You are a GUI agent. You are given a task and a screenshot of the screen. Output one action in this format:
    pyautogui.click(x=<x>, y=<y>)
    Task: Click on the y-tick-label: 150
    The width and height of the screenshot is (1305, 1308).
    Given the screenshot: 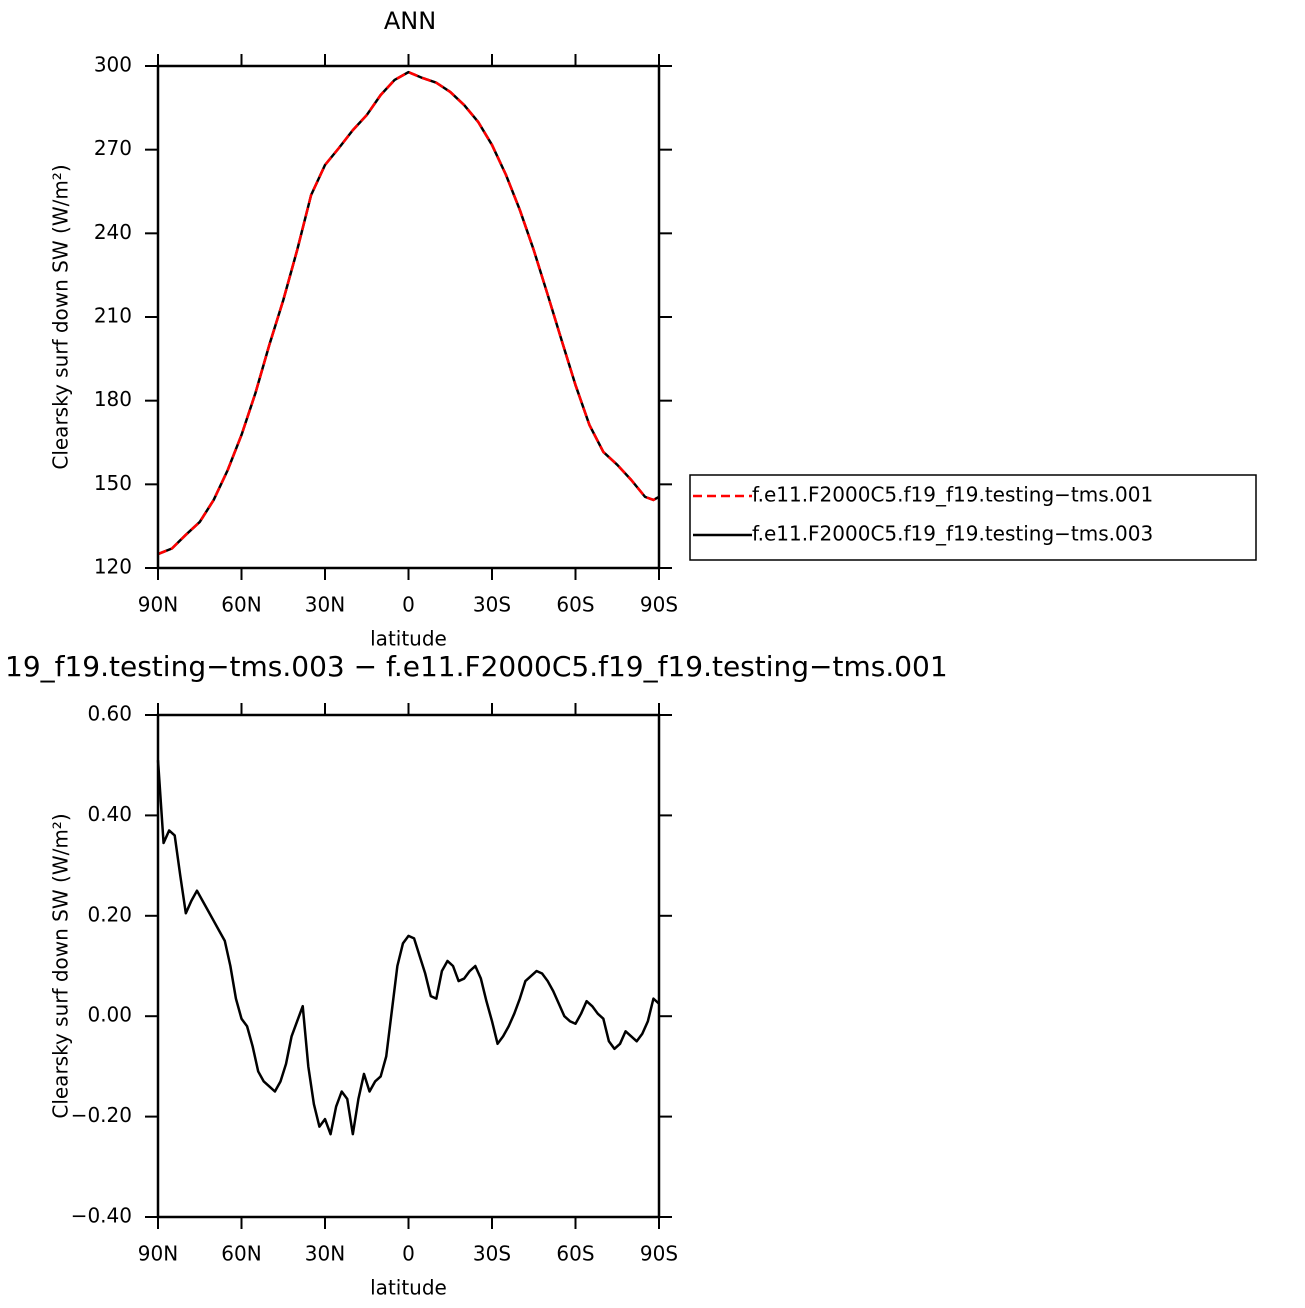 What is the action you would take?
    pyautogui.click(x=113, y=483)
    